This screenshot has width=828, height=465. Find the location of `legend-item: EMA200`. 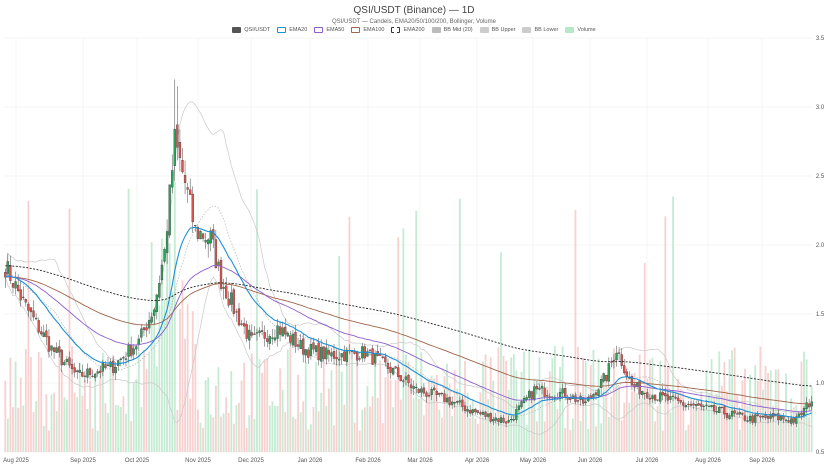

legend-item: EMA200 is located at coordinates (408, 30).